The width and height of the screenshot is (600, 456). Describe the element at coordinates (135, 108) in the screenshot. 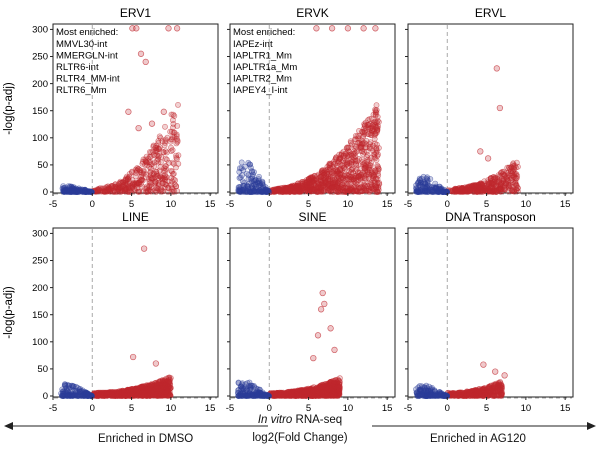

I see `plot-frame` at that location.